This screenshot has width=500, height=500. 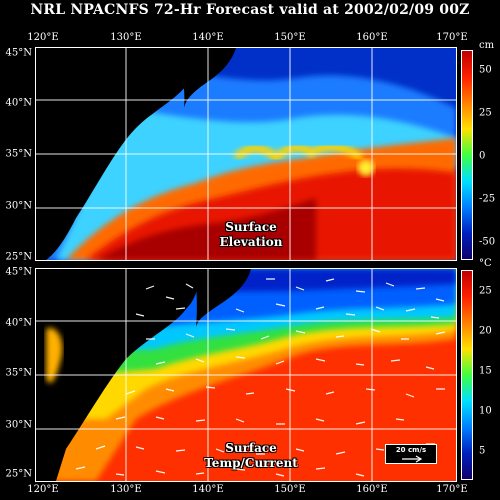 I want to click on elevation-panel-label: Surface Elevation, so click(x=251, y=234).